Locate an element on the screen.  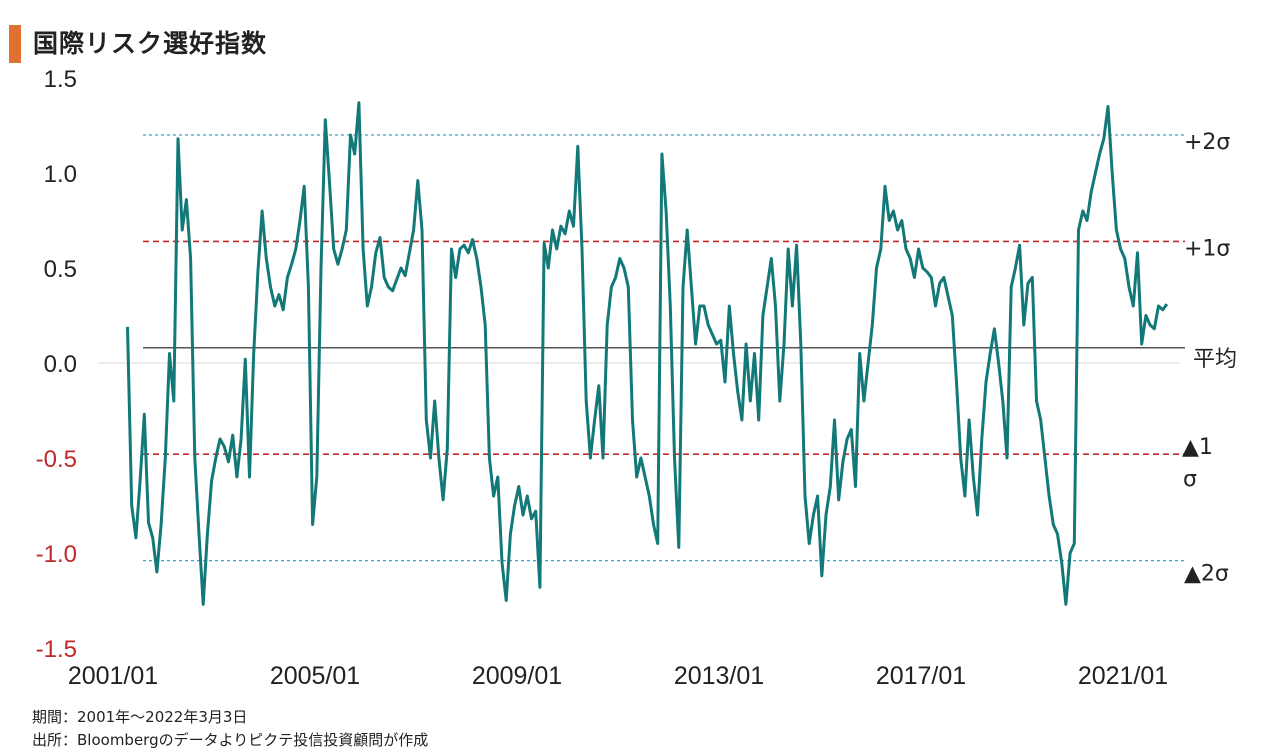
reference-label: +1σ is located at coordinates (1207, 248).